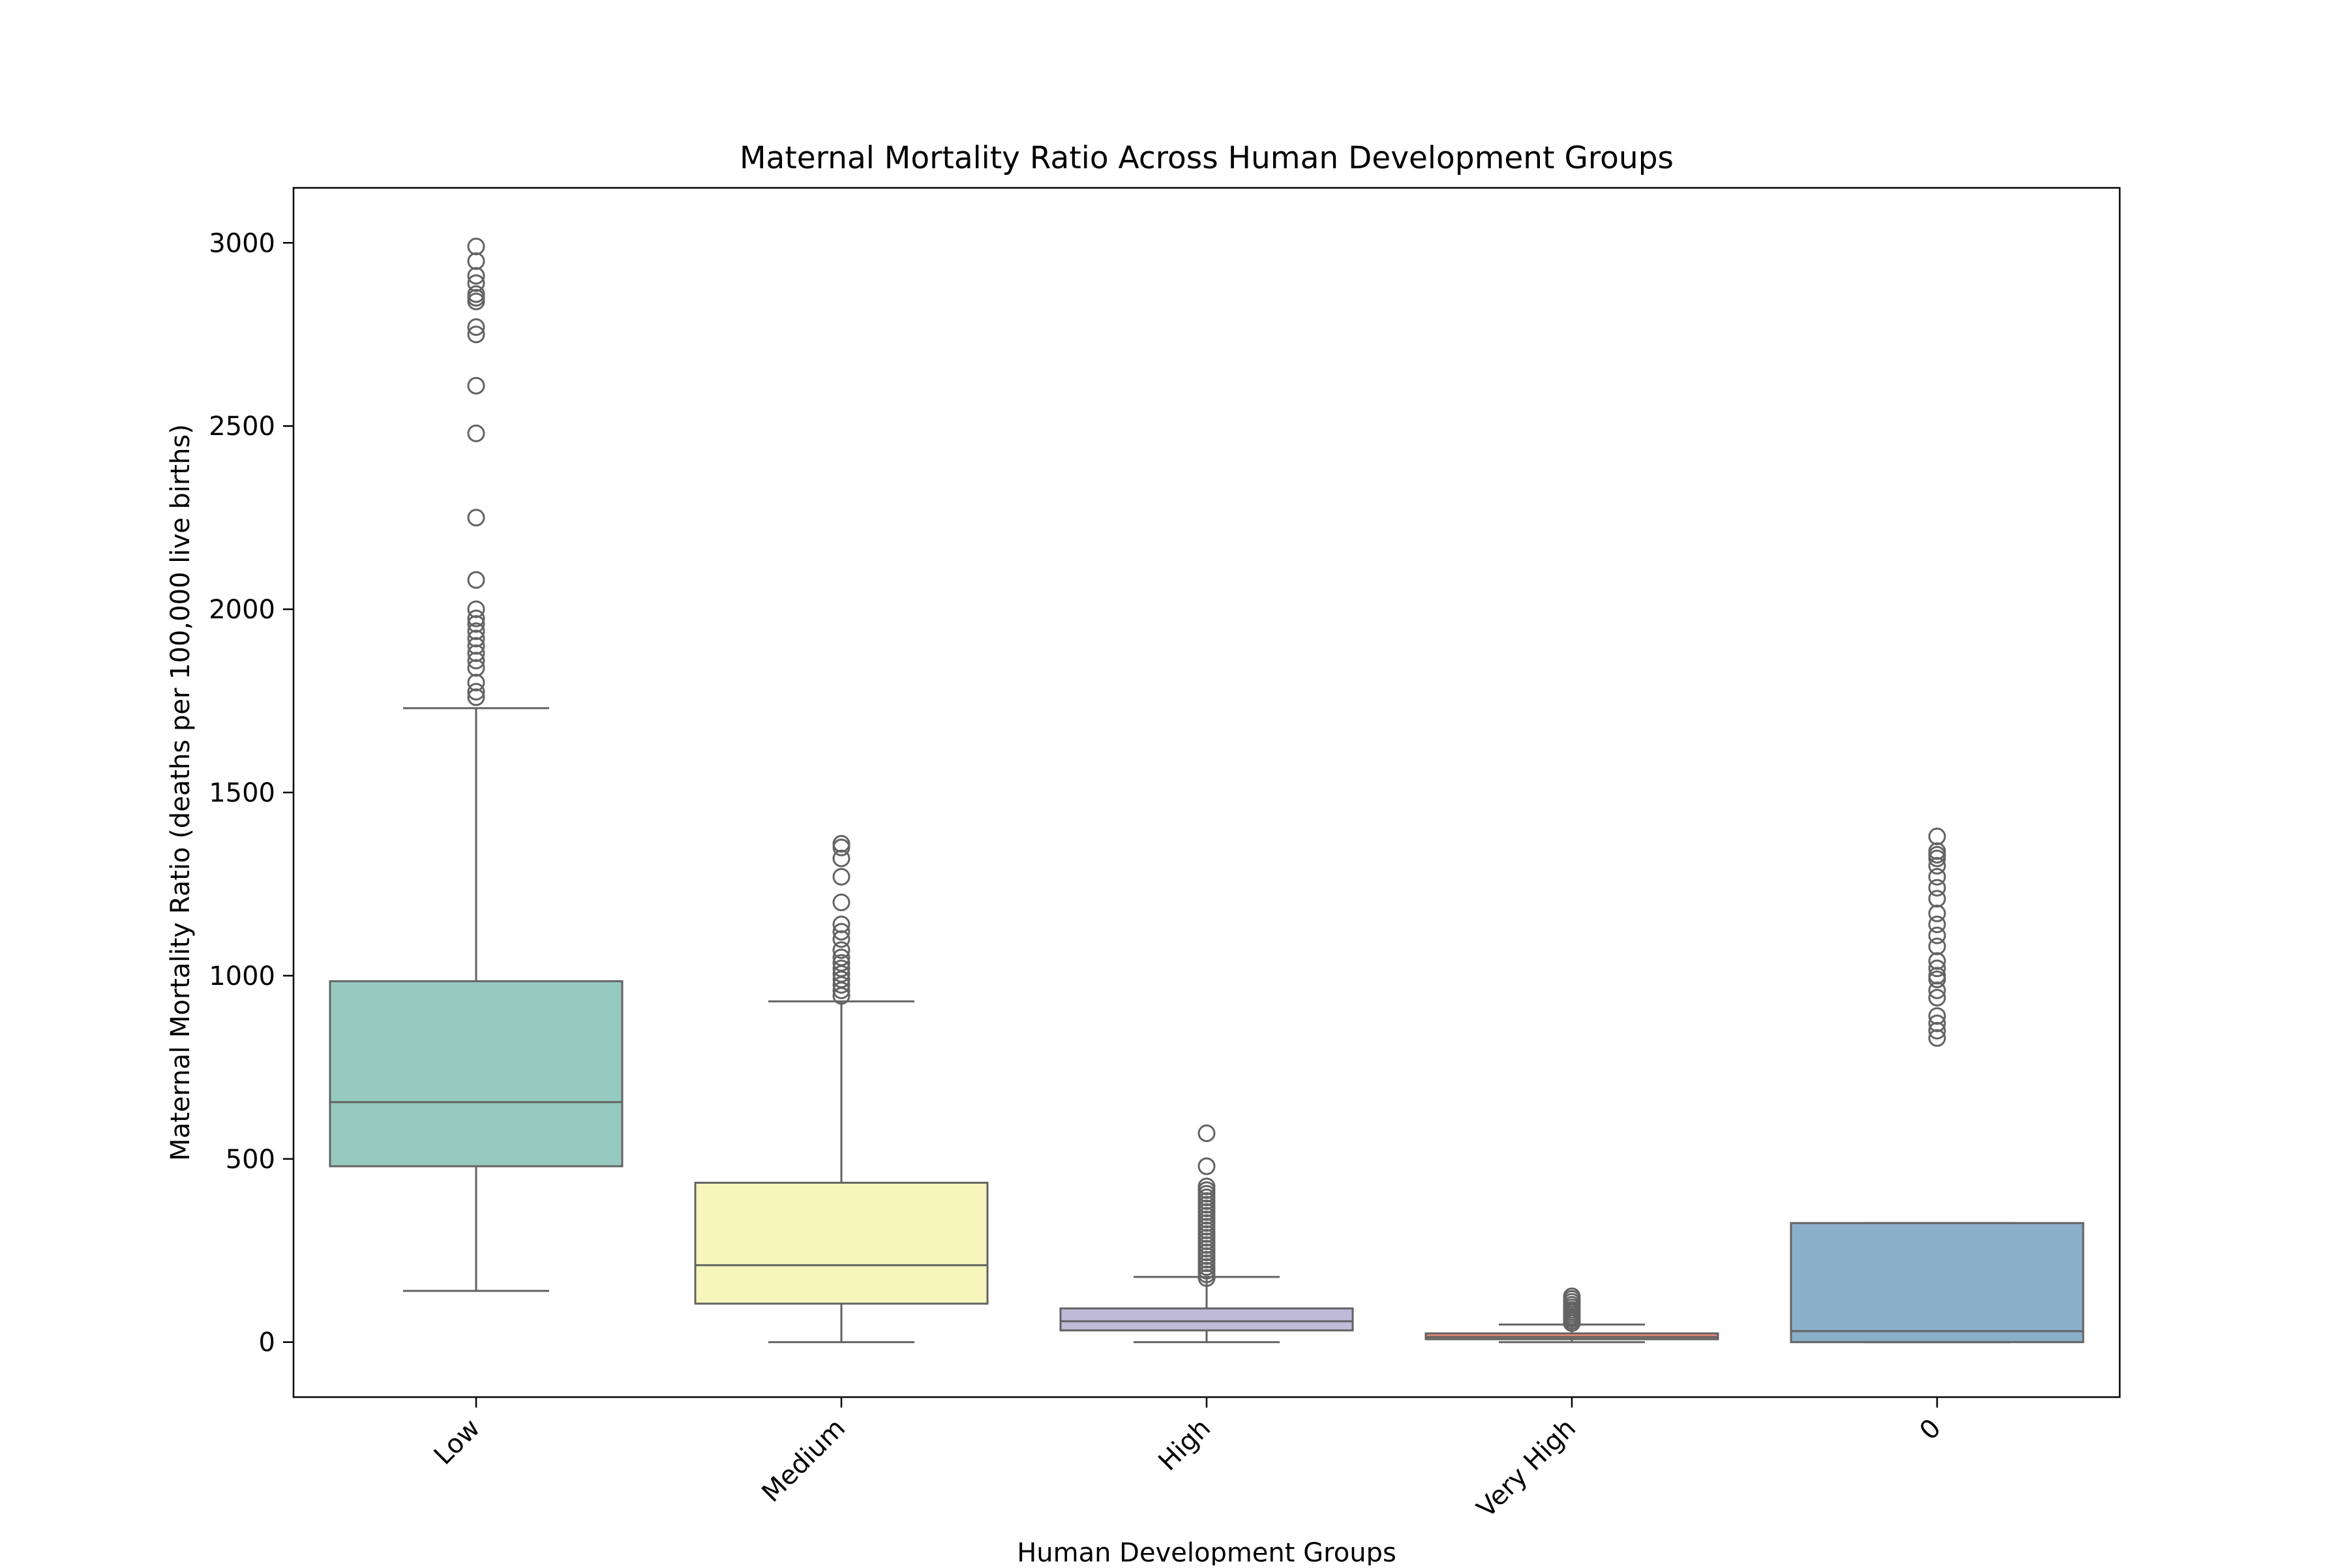  Describe the element at coordinates (242, 427) in the screenshot. I see `y-tick-label: 2500` at that location.